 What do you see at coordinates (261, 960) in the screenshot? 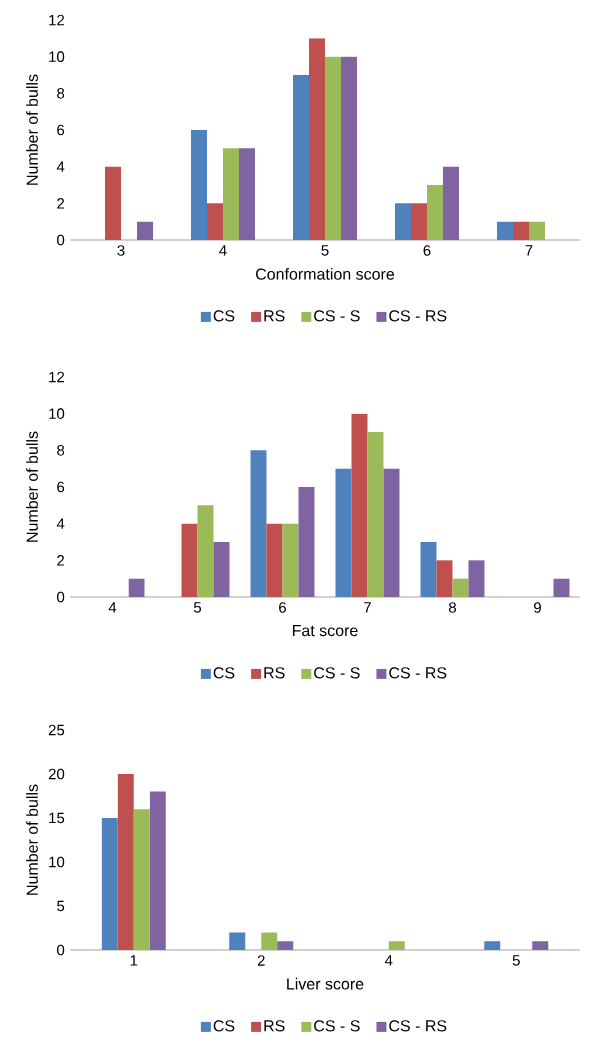
I see `x-tick-label: 2` at bounding box center [261, 960].